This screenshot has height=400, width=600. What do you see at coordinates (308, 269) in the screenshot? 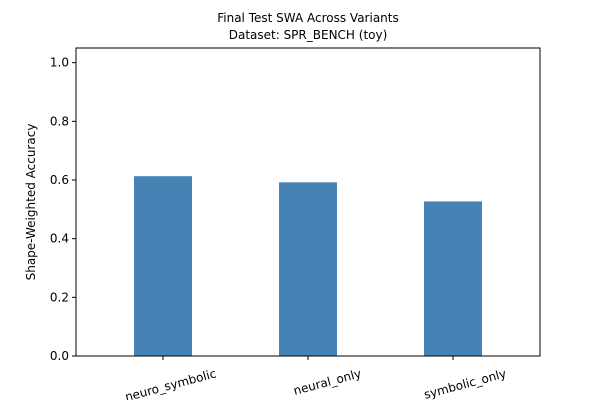
I see `bar-neural-only` at bounding box center [308, 269].